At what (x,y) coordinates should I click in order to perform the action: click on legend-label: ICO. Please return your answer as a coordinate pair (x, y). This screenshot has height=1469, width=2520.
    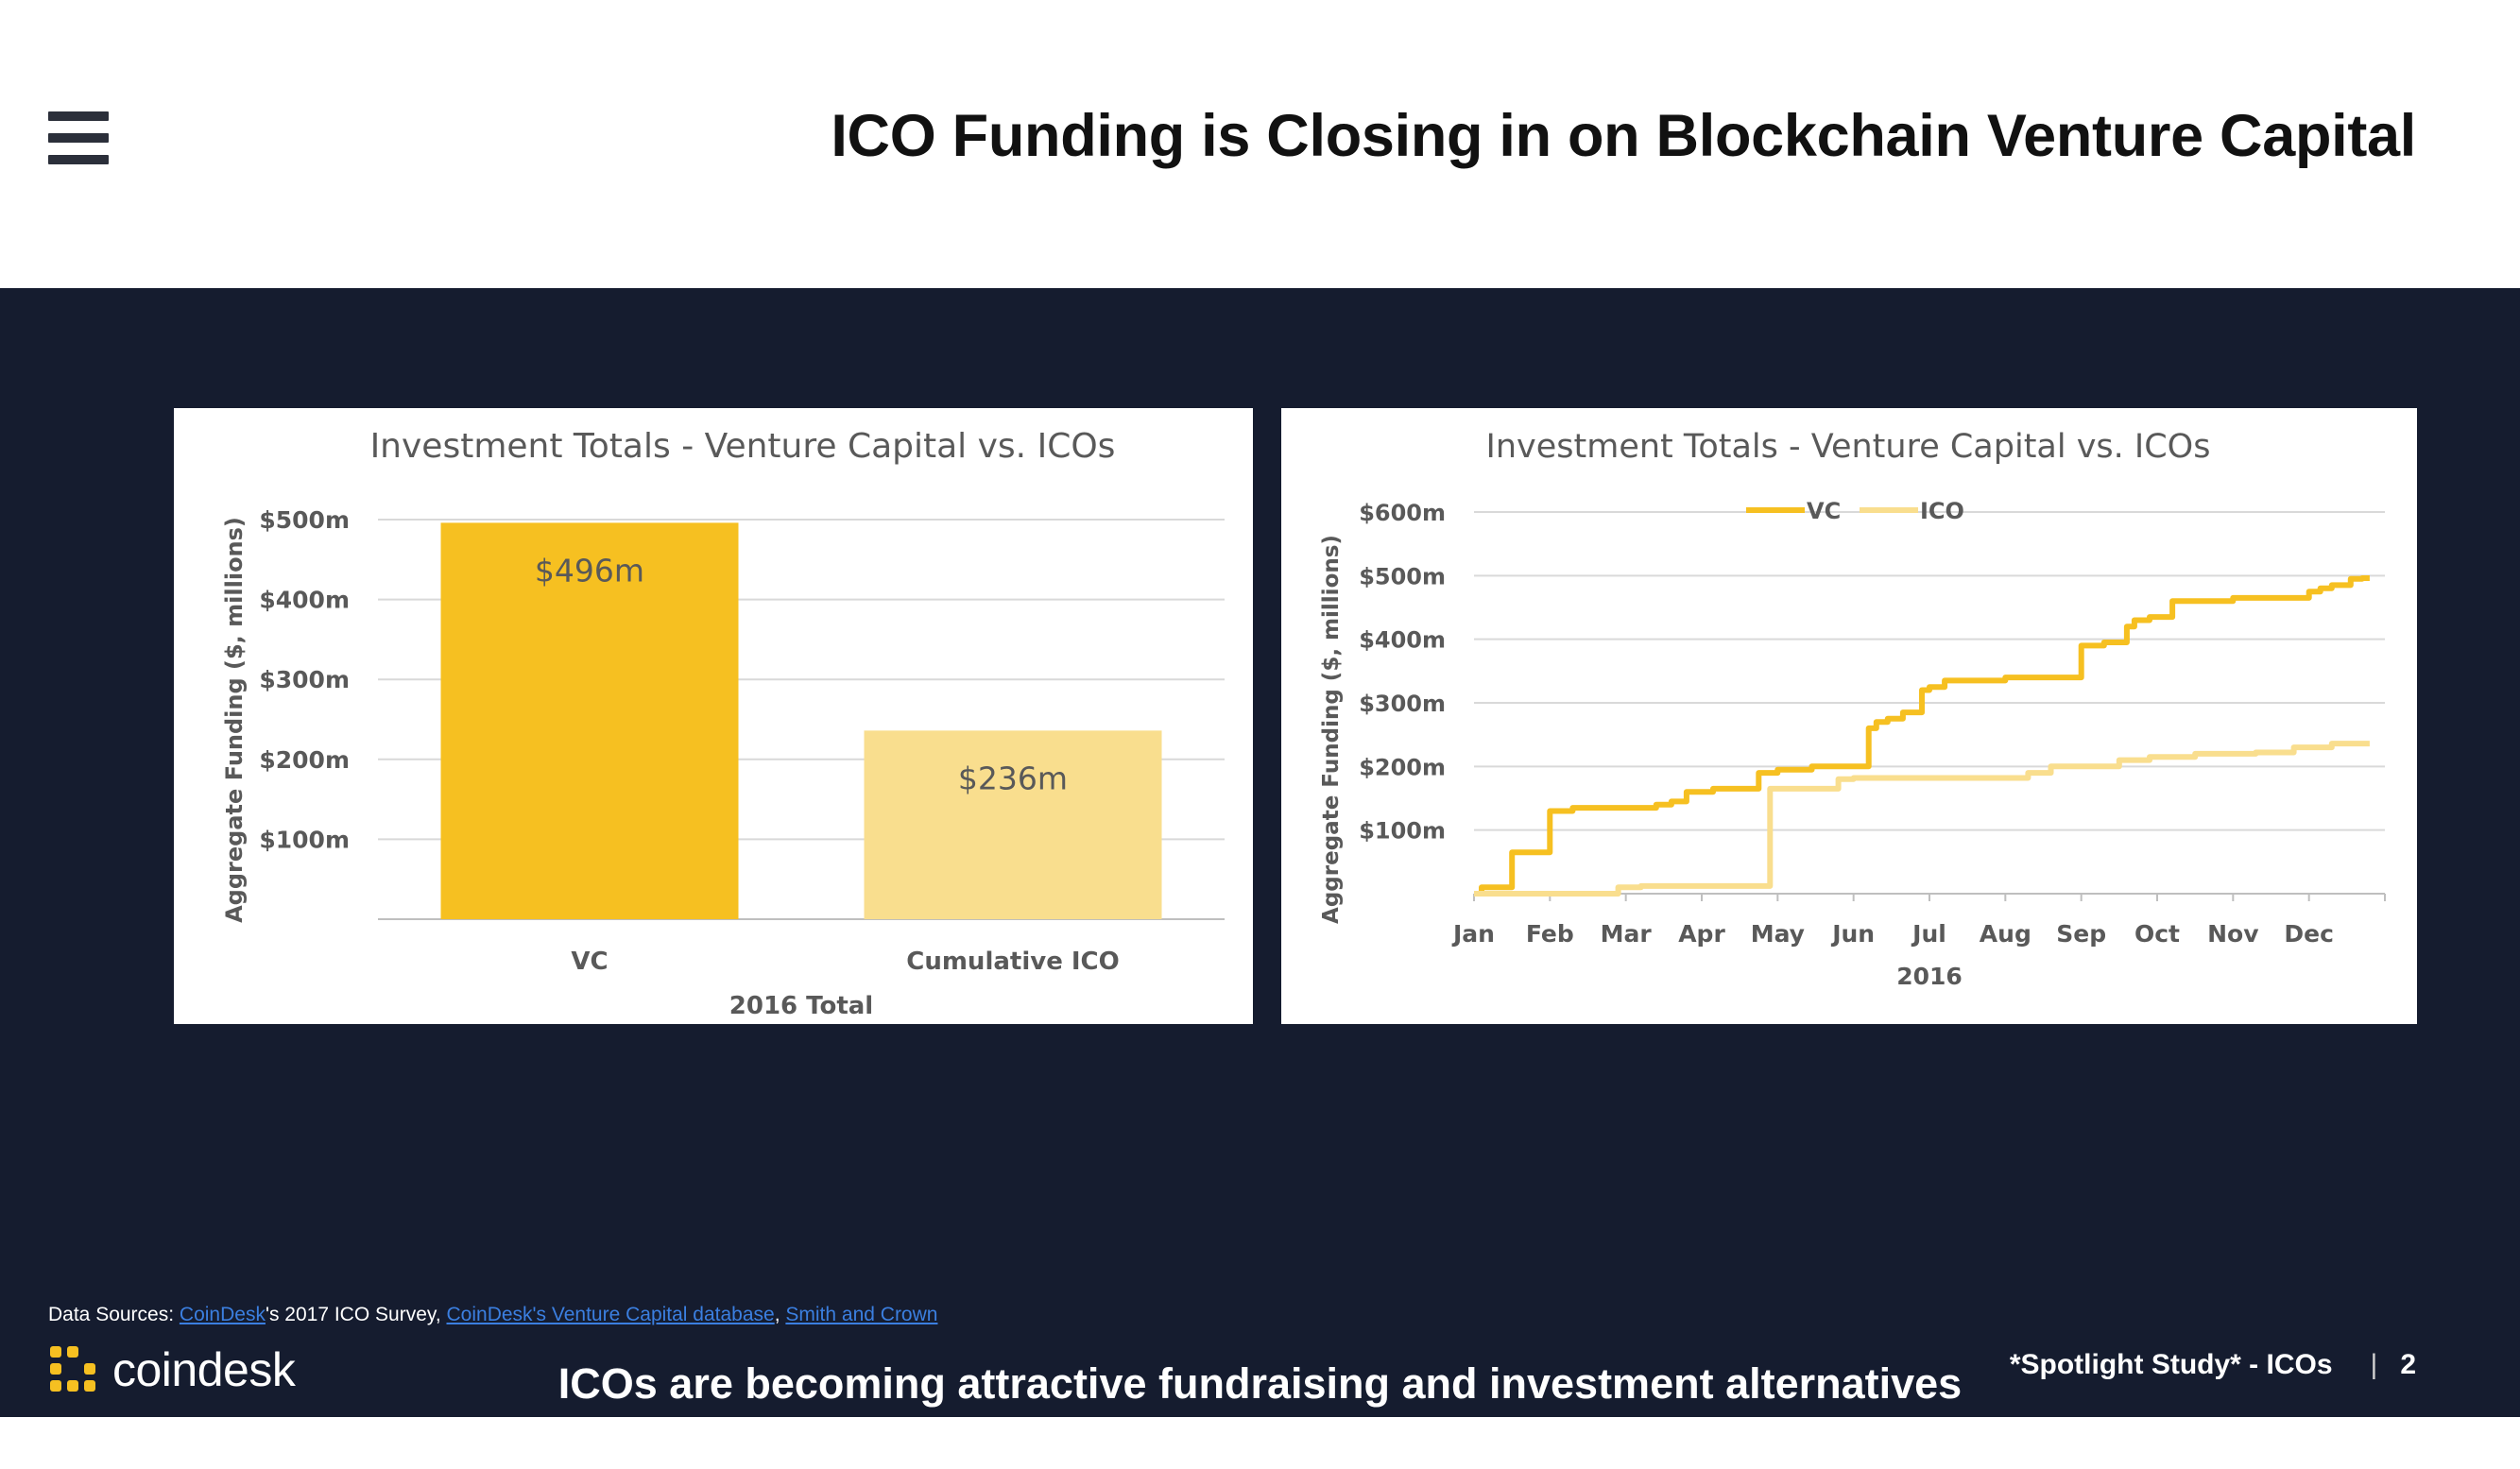
    Looking at the image, I should click on (1942, 511).